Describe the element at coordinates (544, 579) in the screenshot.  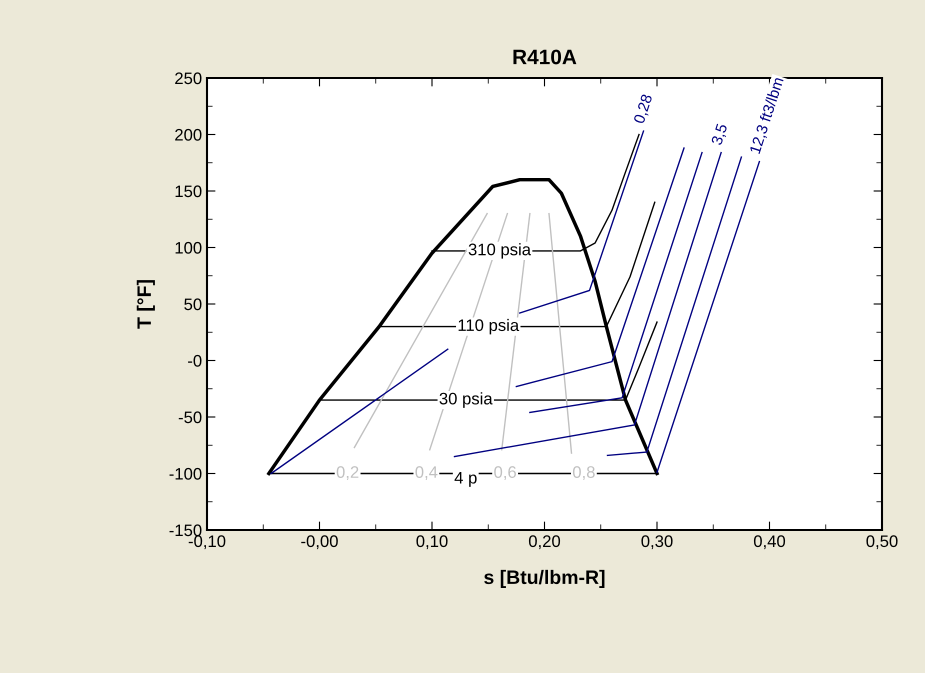
I see `x-axis-title: s [Btu/lbm-R]` at that location.